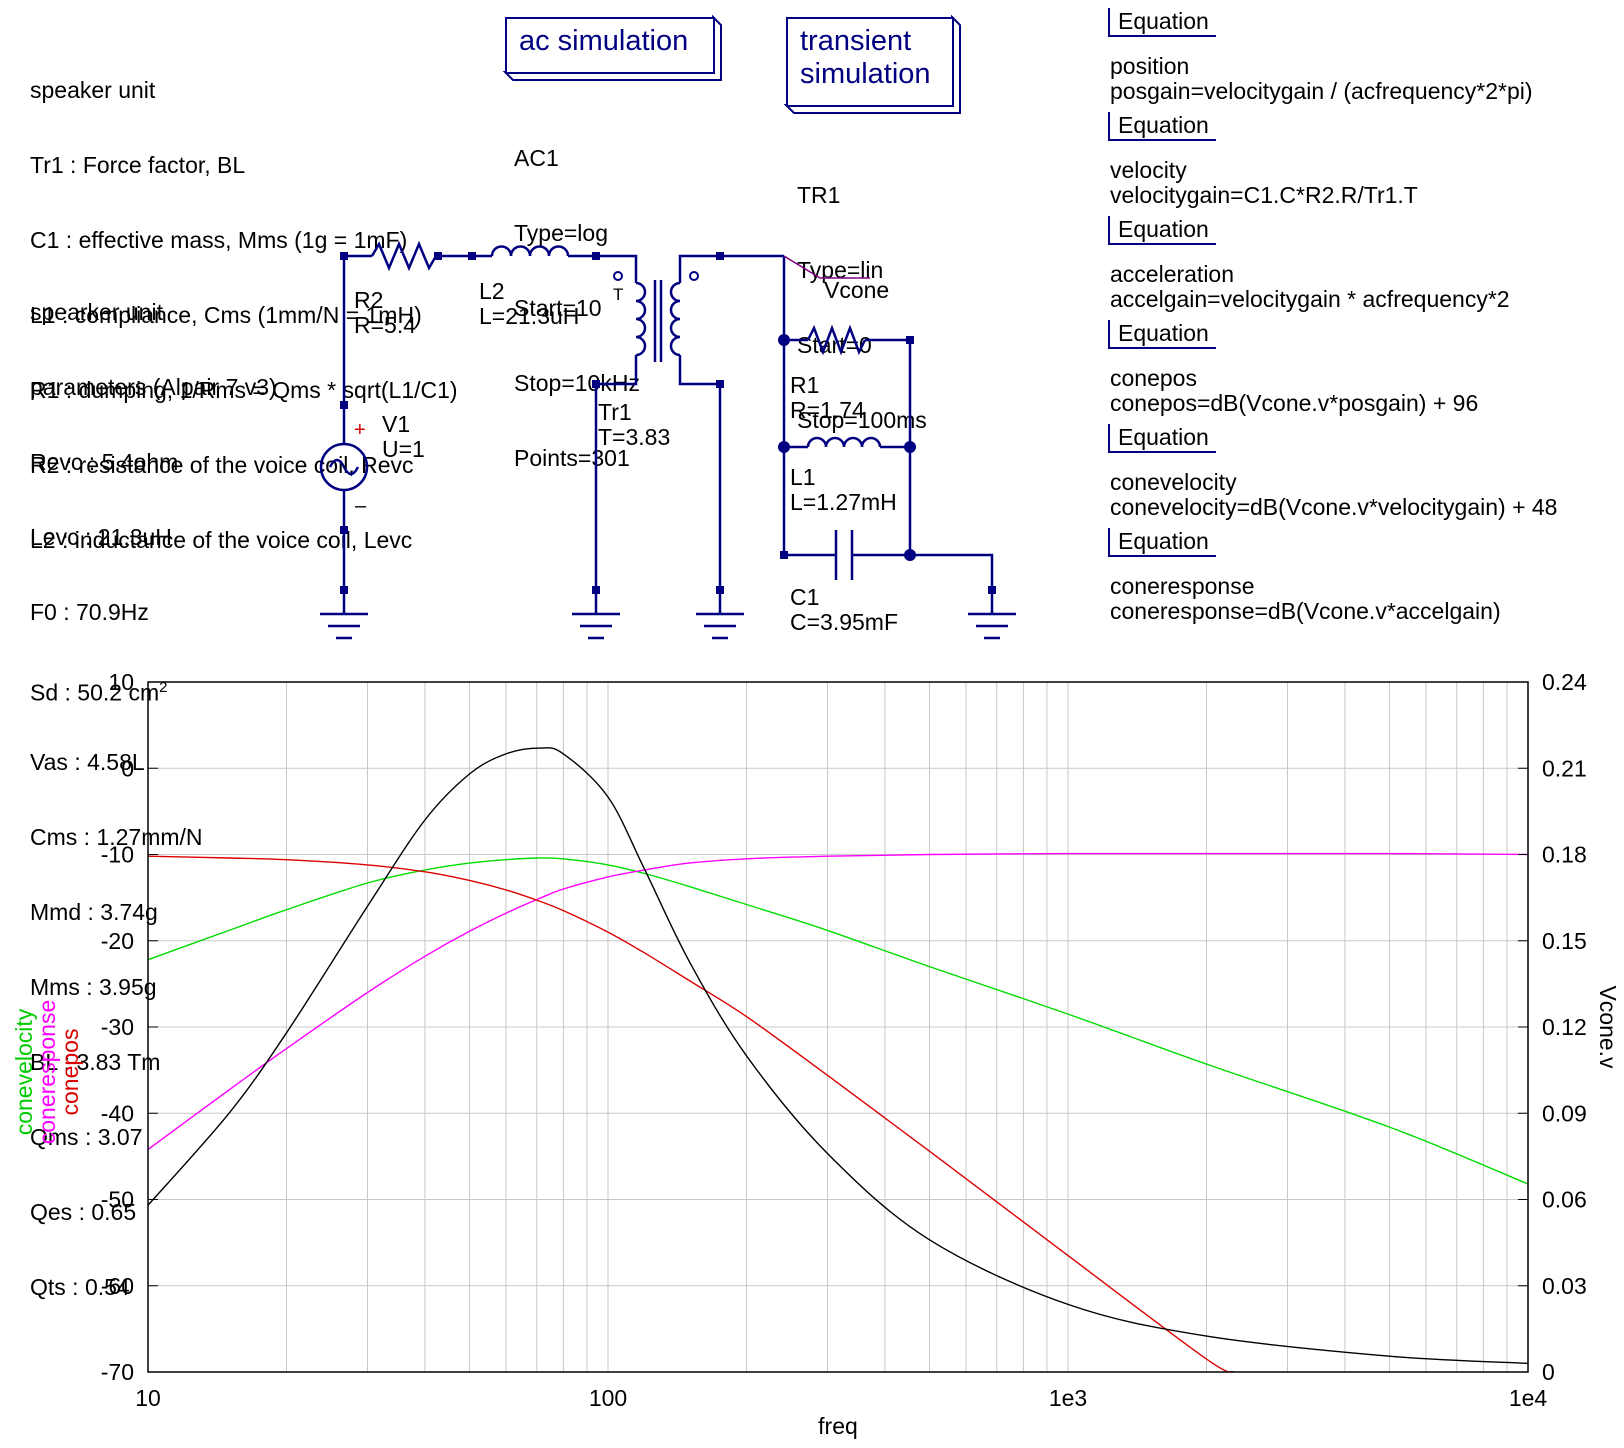  I want to click on transformer-primary, so click(641, 319).